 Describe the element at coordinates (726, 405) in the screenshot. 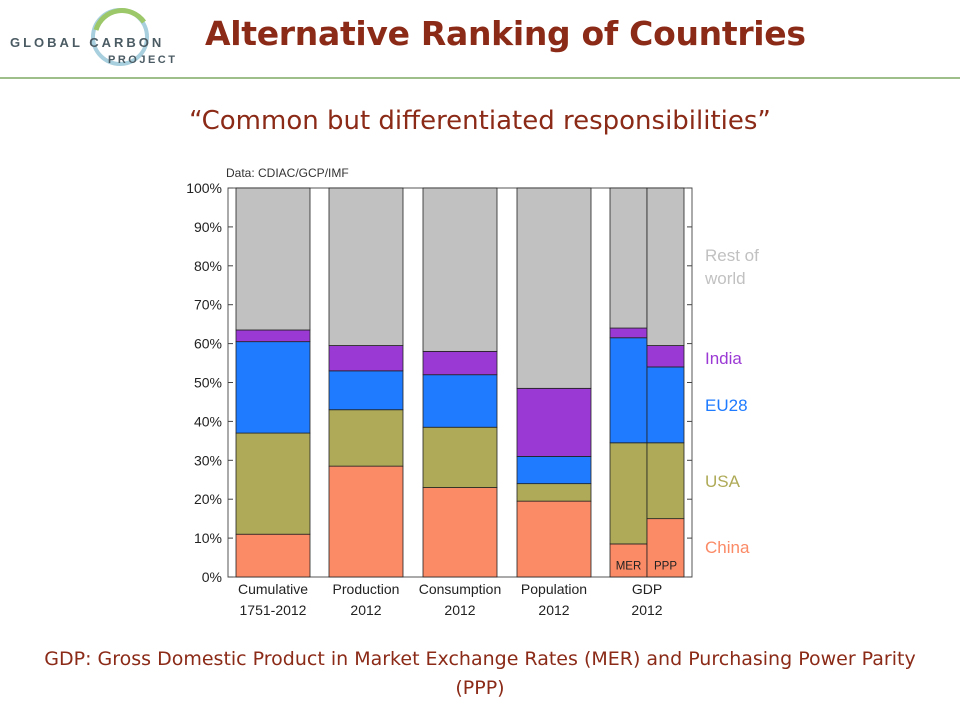

I see `legend-label-eu28: EU28` at that location.